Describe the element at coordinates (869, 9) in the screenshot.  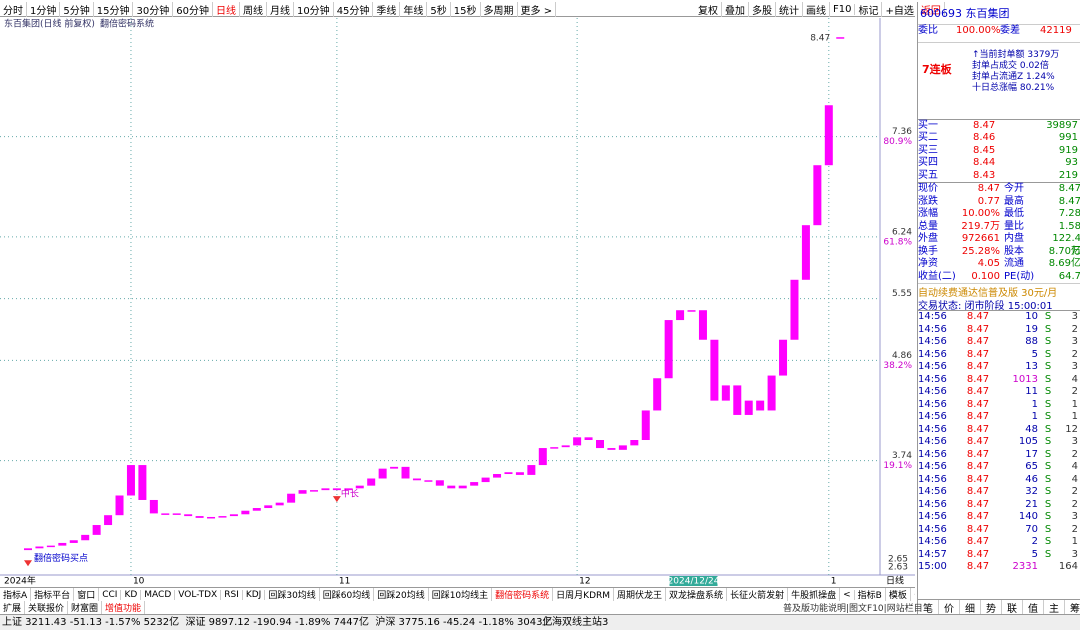
I see `tool-button: 标记` at that location.